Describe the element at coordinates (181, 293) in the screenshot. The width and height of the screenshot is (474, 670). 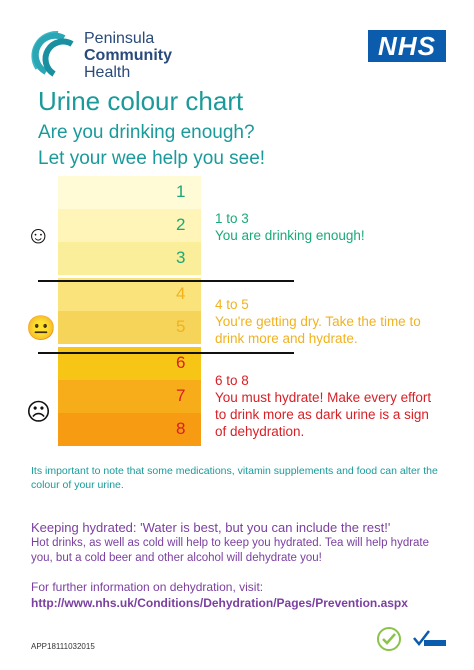
I see `level-number-4: 4` at that location.